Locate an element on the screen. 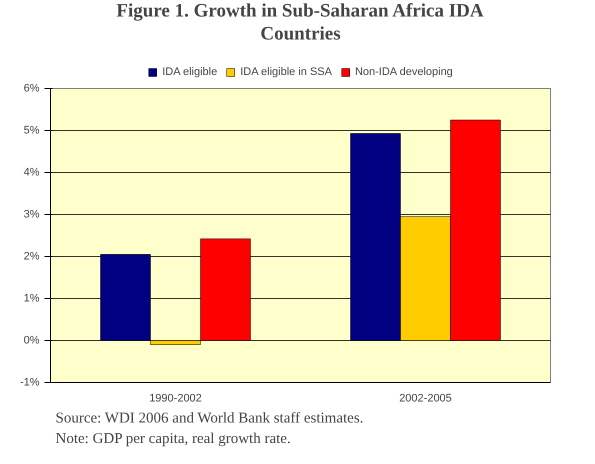  y-tick-label: 1% is located at coordinates (32, 298).